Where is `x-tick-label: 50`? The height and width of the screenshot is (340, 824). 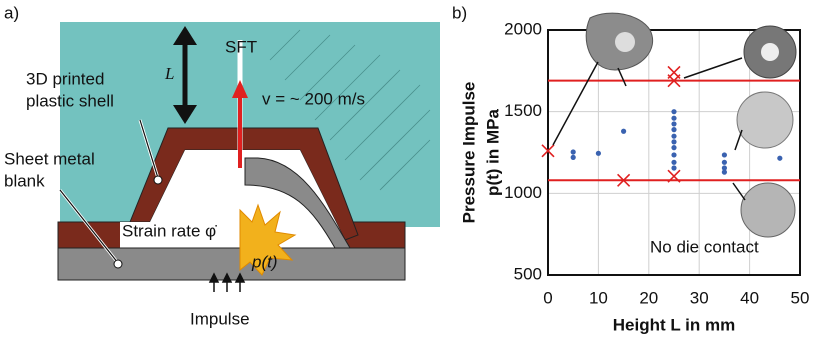 x-tick-label: 50 is located at coordinates (800, 297).